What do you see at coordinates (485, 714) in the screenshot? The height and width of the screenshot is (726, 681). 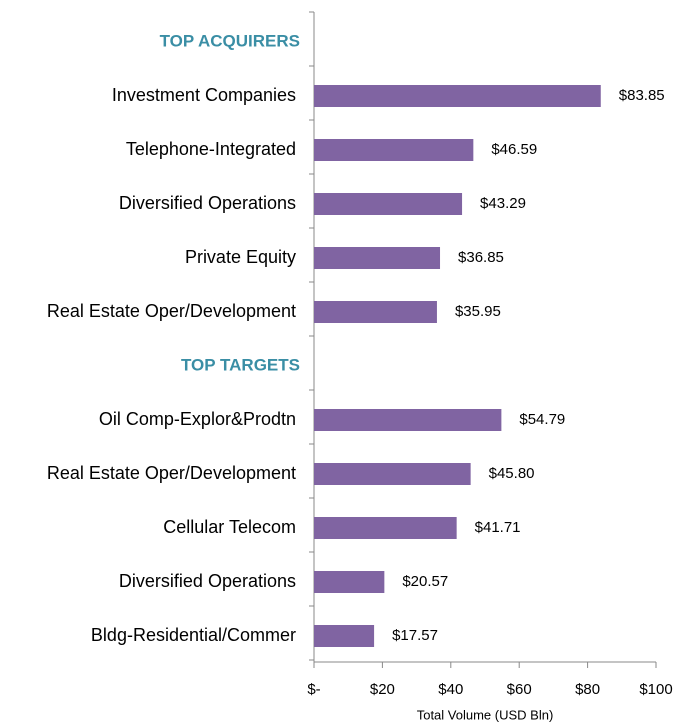 I see `x-axis-title: Total Volume (USD Bln)` at bounding box center [485, 714].